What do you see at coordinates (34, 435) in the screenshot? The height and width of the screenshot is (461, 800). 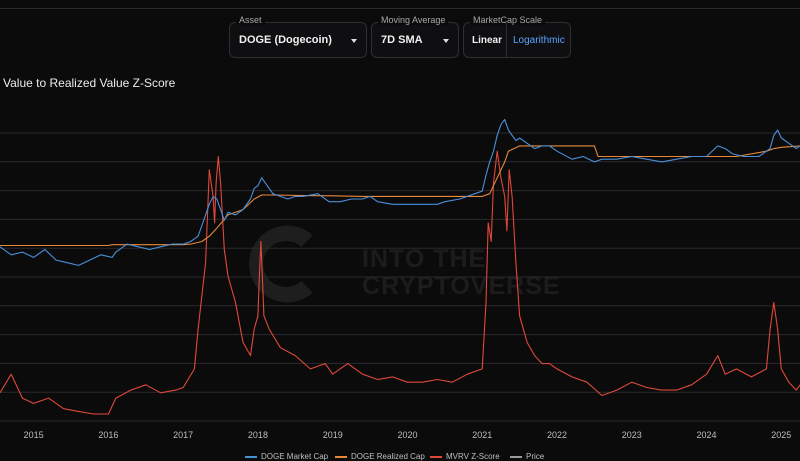 I see `x-tick-label: 2015` at bounding box center [34, 435].